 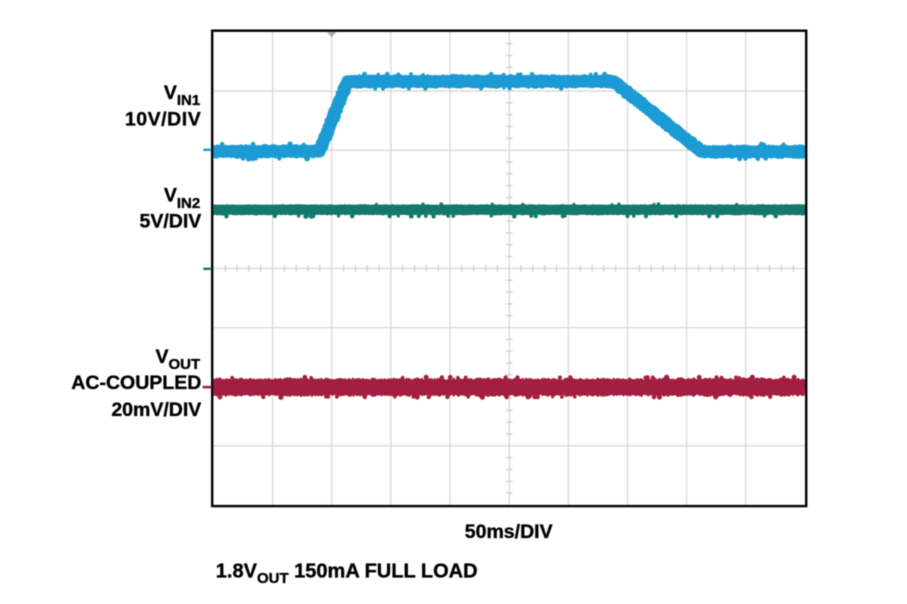 I want to click on svg-text: AC-COUPLED, so click(x=136, y=383).